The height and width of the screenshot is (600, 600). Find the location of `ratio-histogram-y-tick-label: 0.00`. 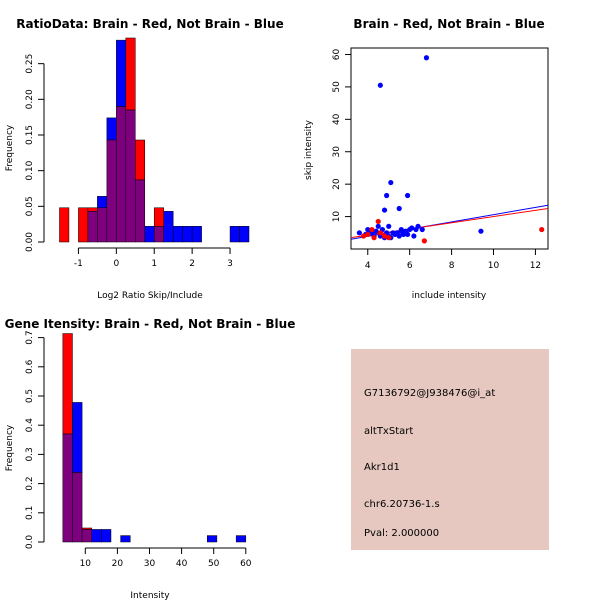

ratio-histogram-y-tick-label: 0.00 is located at coordinates (30, 242).